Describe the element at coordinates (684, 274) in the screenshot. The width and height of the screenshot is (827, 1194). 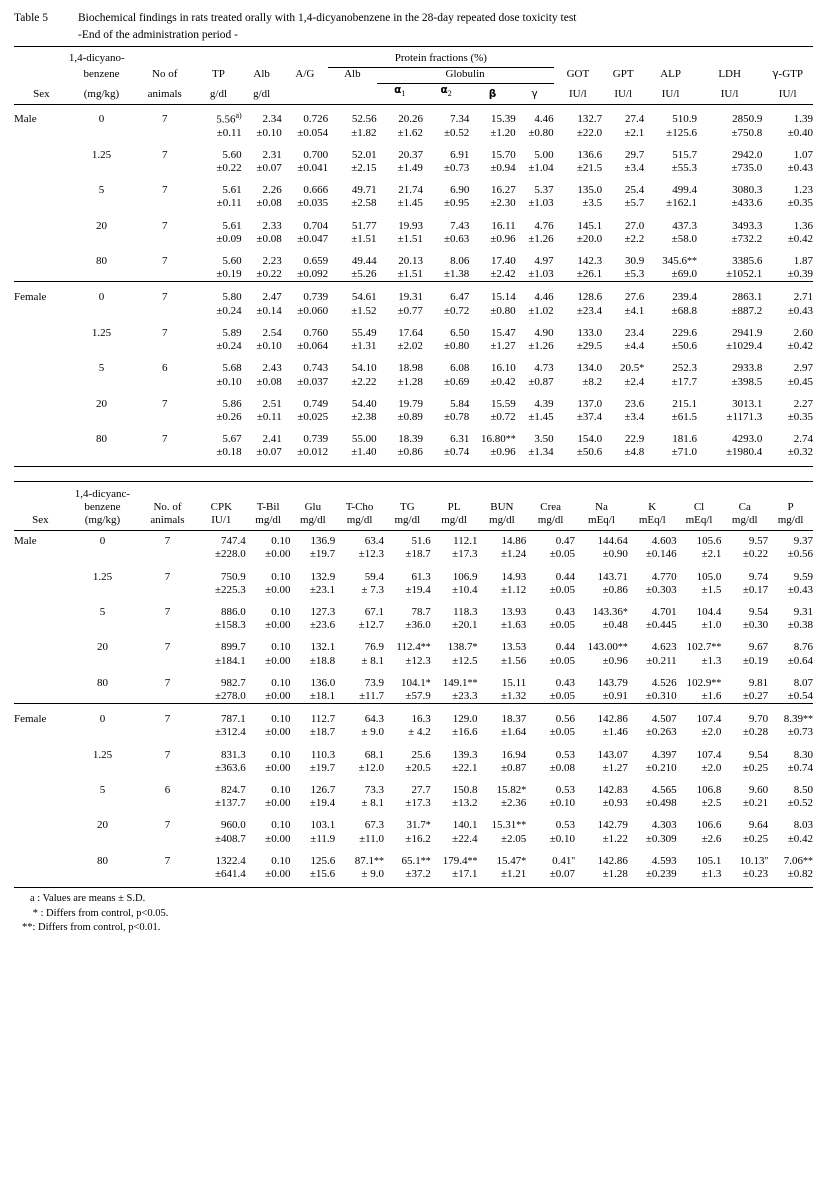
I see `cell-sd: ±69.0` at that location.